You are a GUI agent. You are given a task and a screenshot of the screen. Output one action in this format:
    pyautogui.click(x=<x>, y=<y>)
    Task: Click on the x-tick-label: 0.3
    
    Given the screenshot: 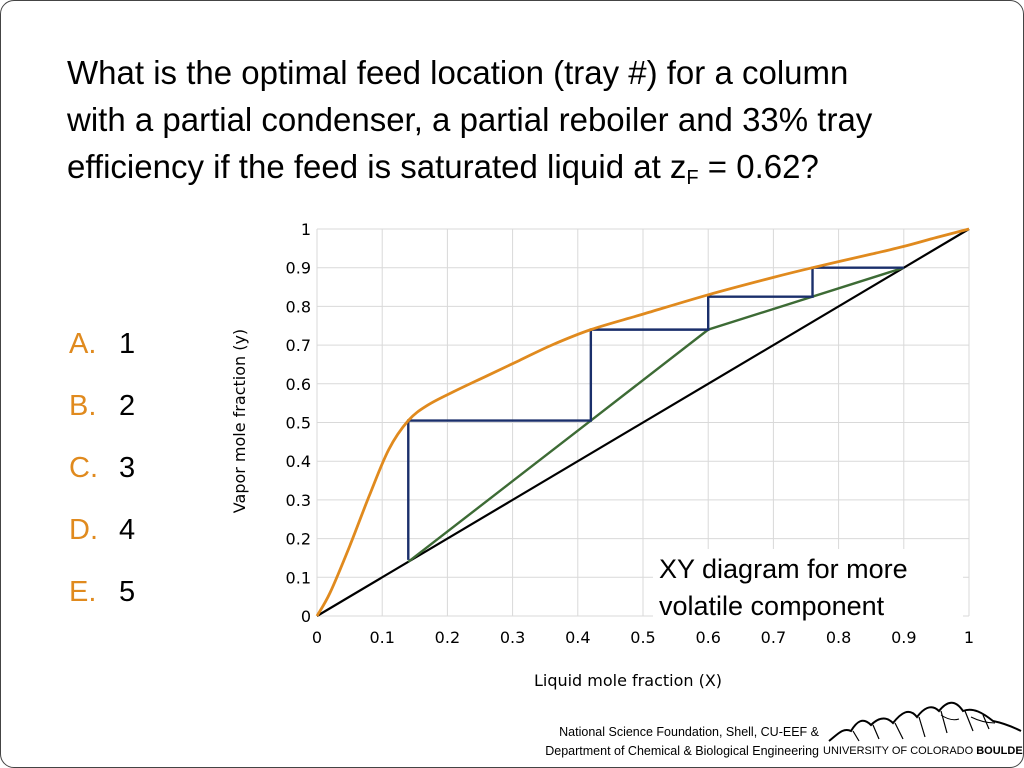 What is the action you would take?
    pyautogui.click(x=512, y=637)
    